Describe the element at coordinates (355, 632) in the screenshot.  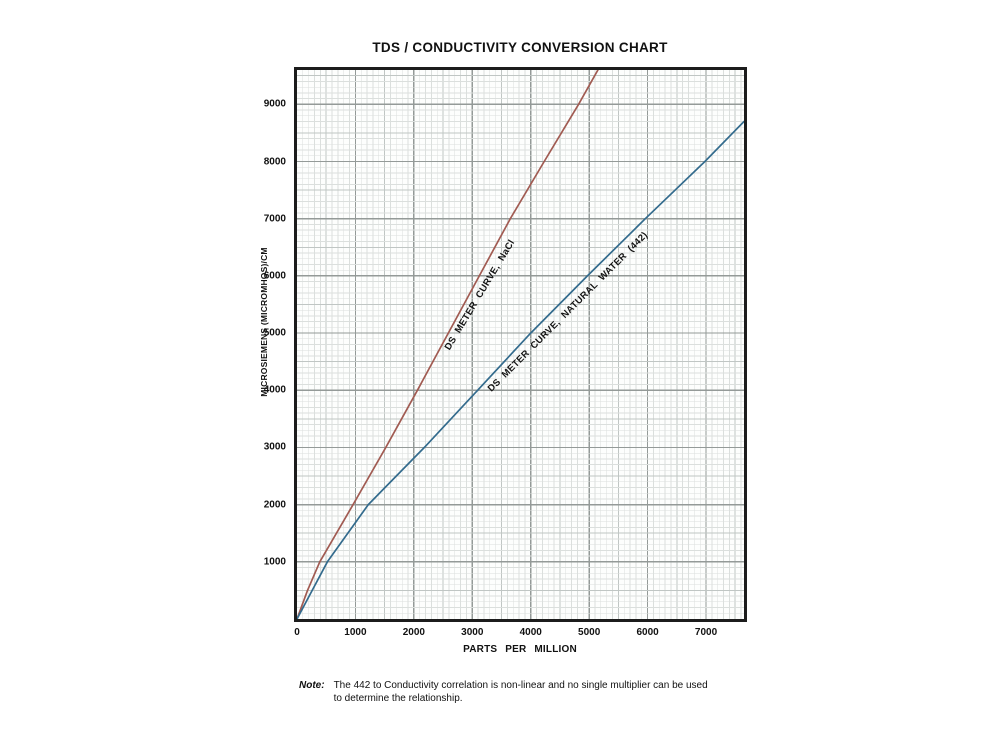
I see `x-tick-label: 1000` at that location.